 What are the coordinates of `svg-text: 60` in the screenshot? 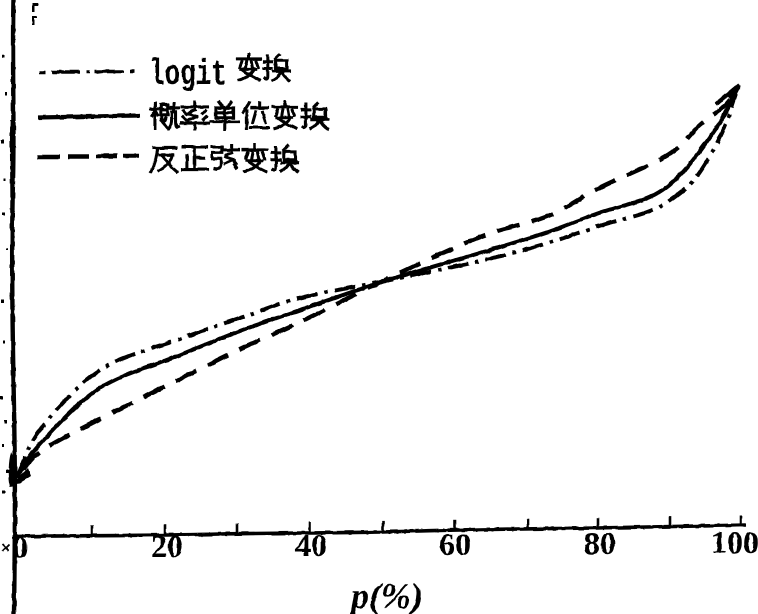 It's located at (455, 544).